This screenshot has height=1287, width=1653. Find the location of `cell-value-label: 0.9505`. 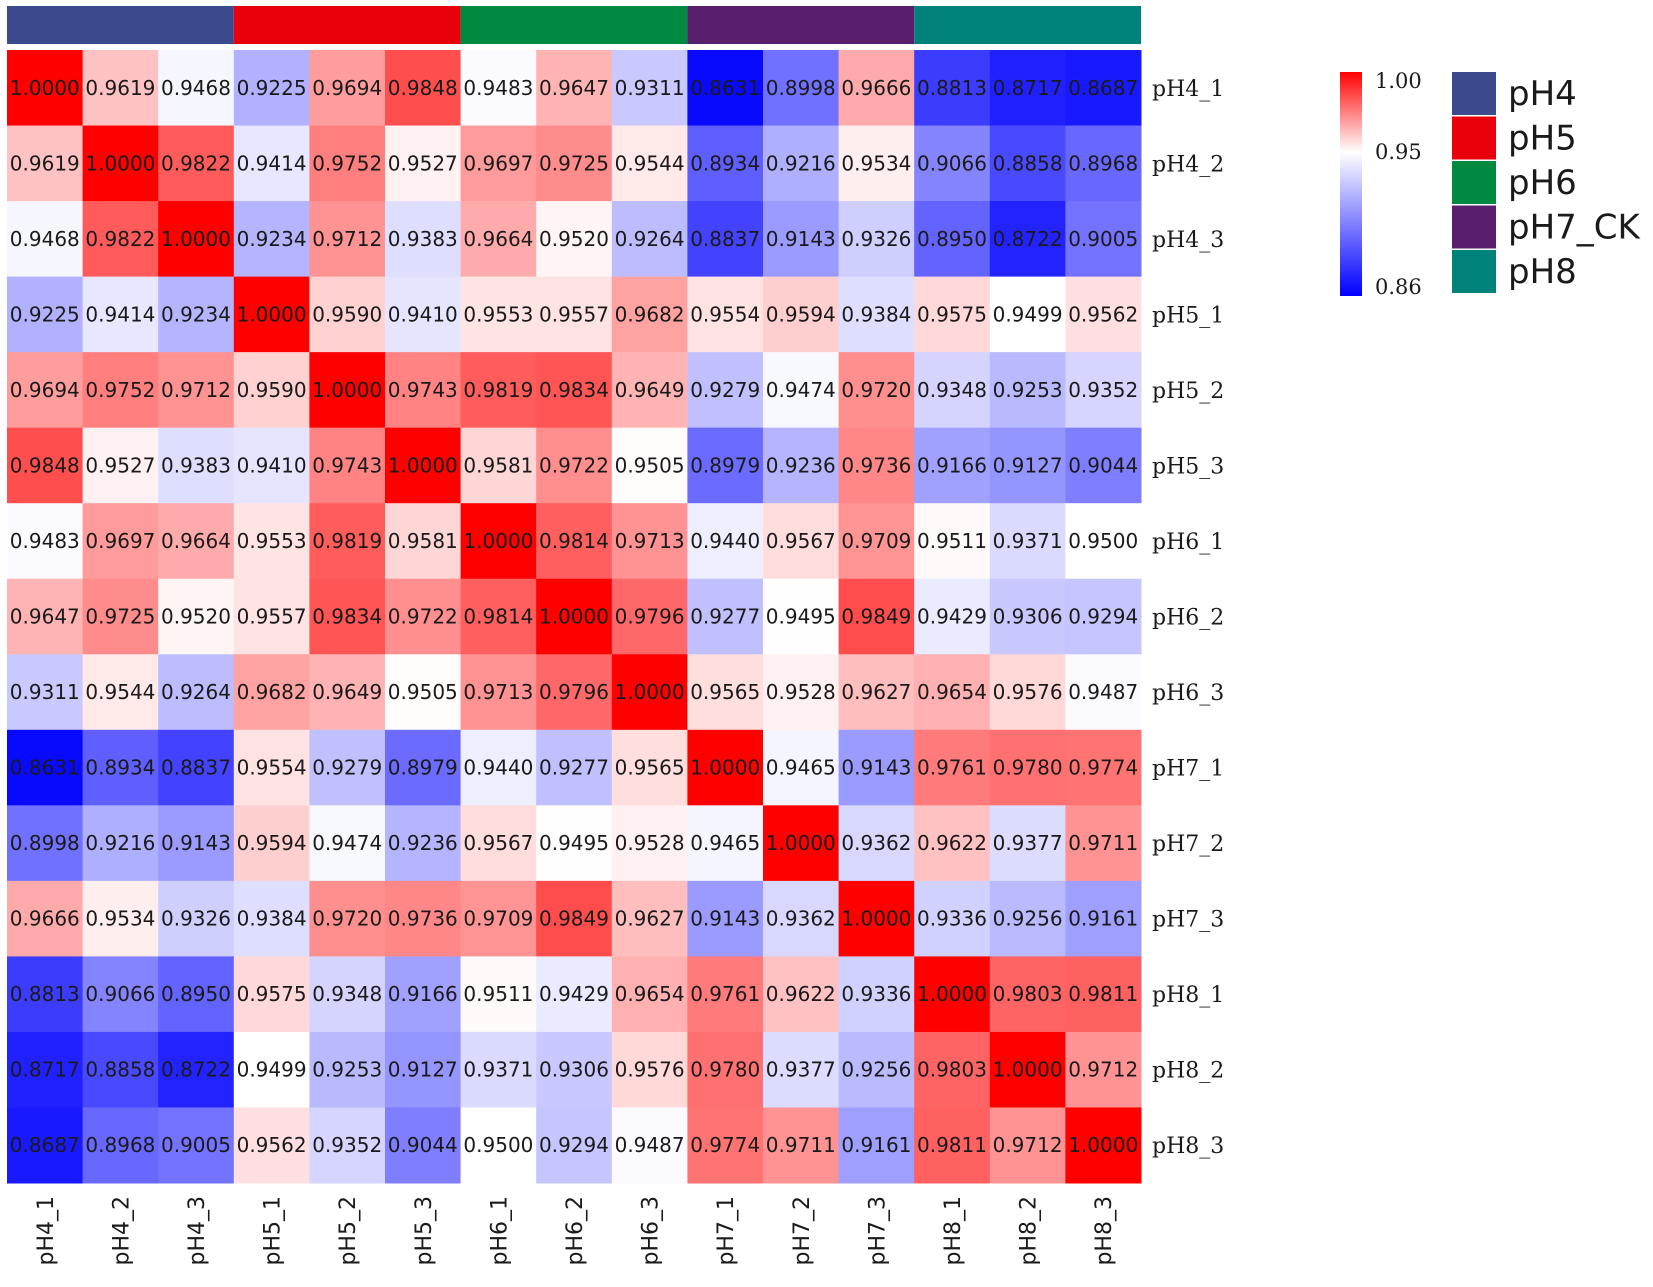

cell-value-label: 0.9505 is located at coordinates (423, 692).